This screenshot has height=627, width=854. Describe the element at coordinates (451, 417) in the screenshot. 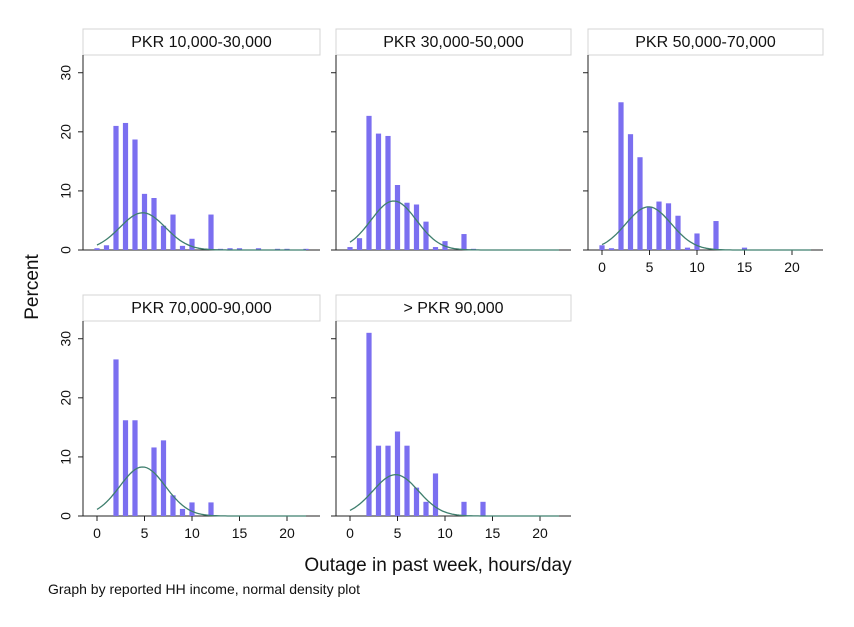

I see `panel: > PKR 90,000 0 5 10 15 20` at that location.